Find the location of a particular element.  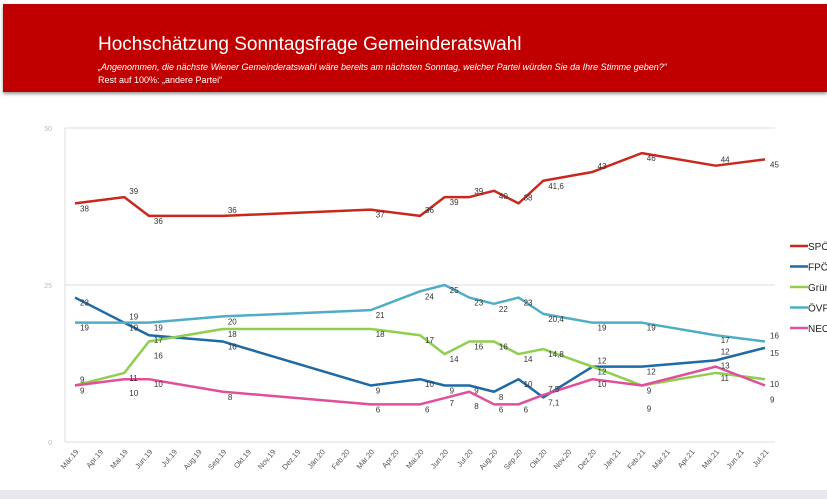

x-tick-label: Jul.20 is located at coordinates (465, 458).